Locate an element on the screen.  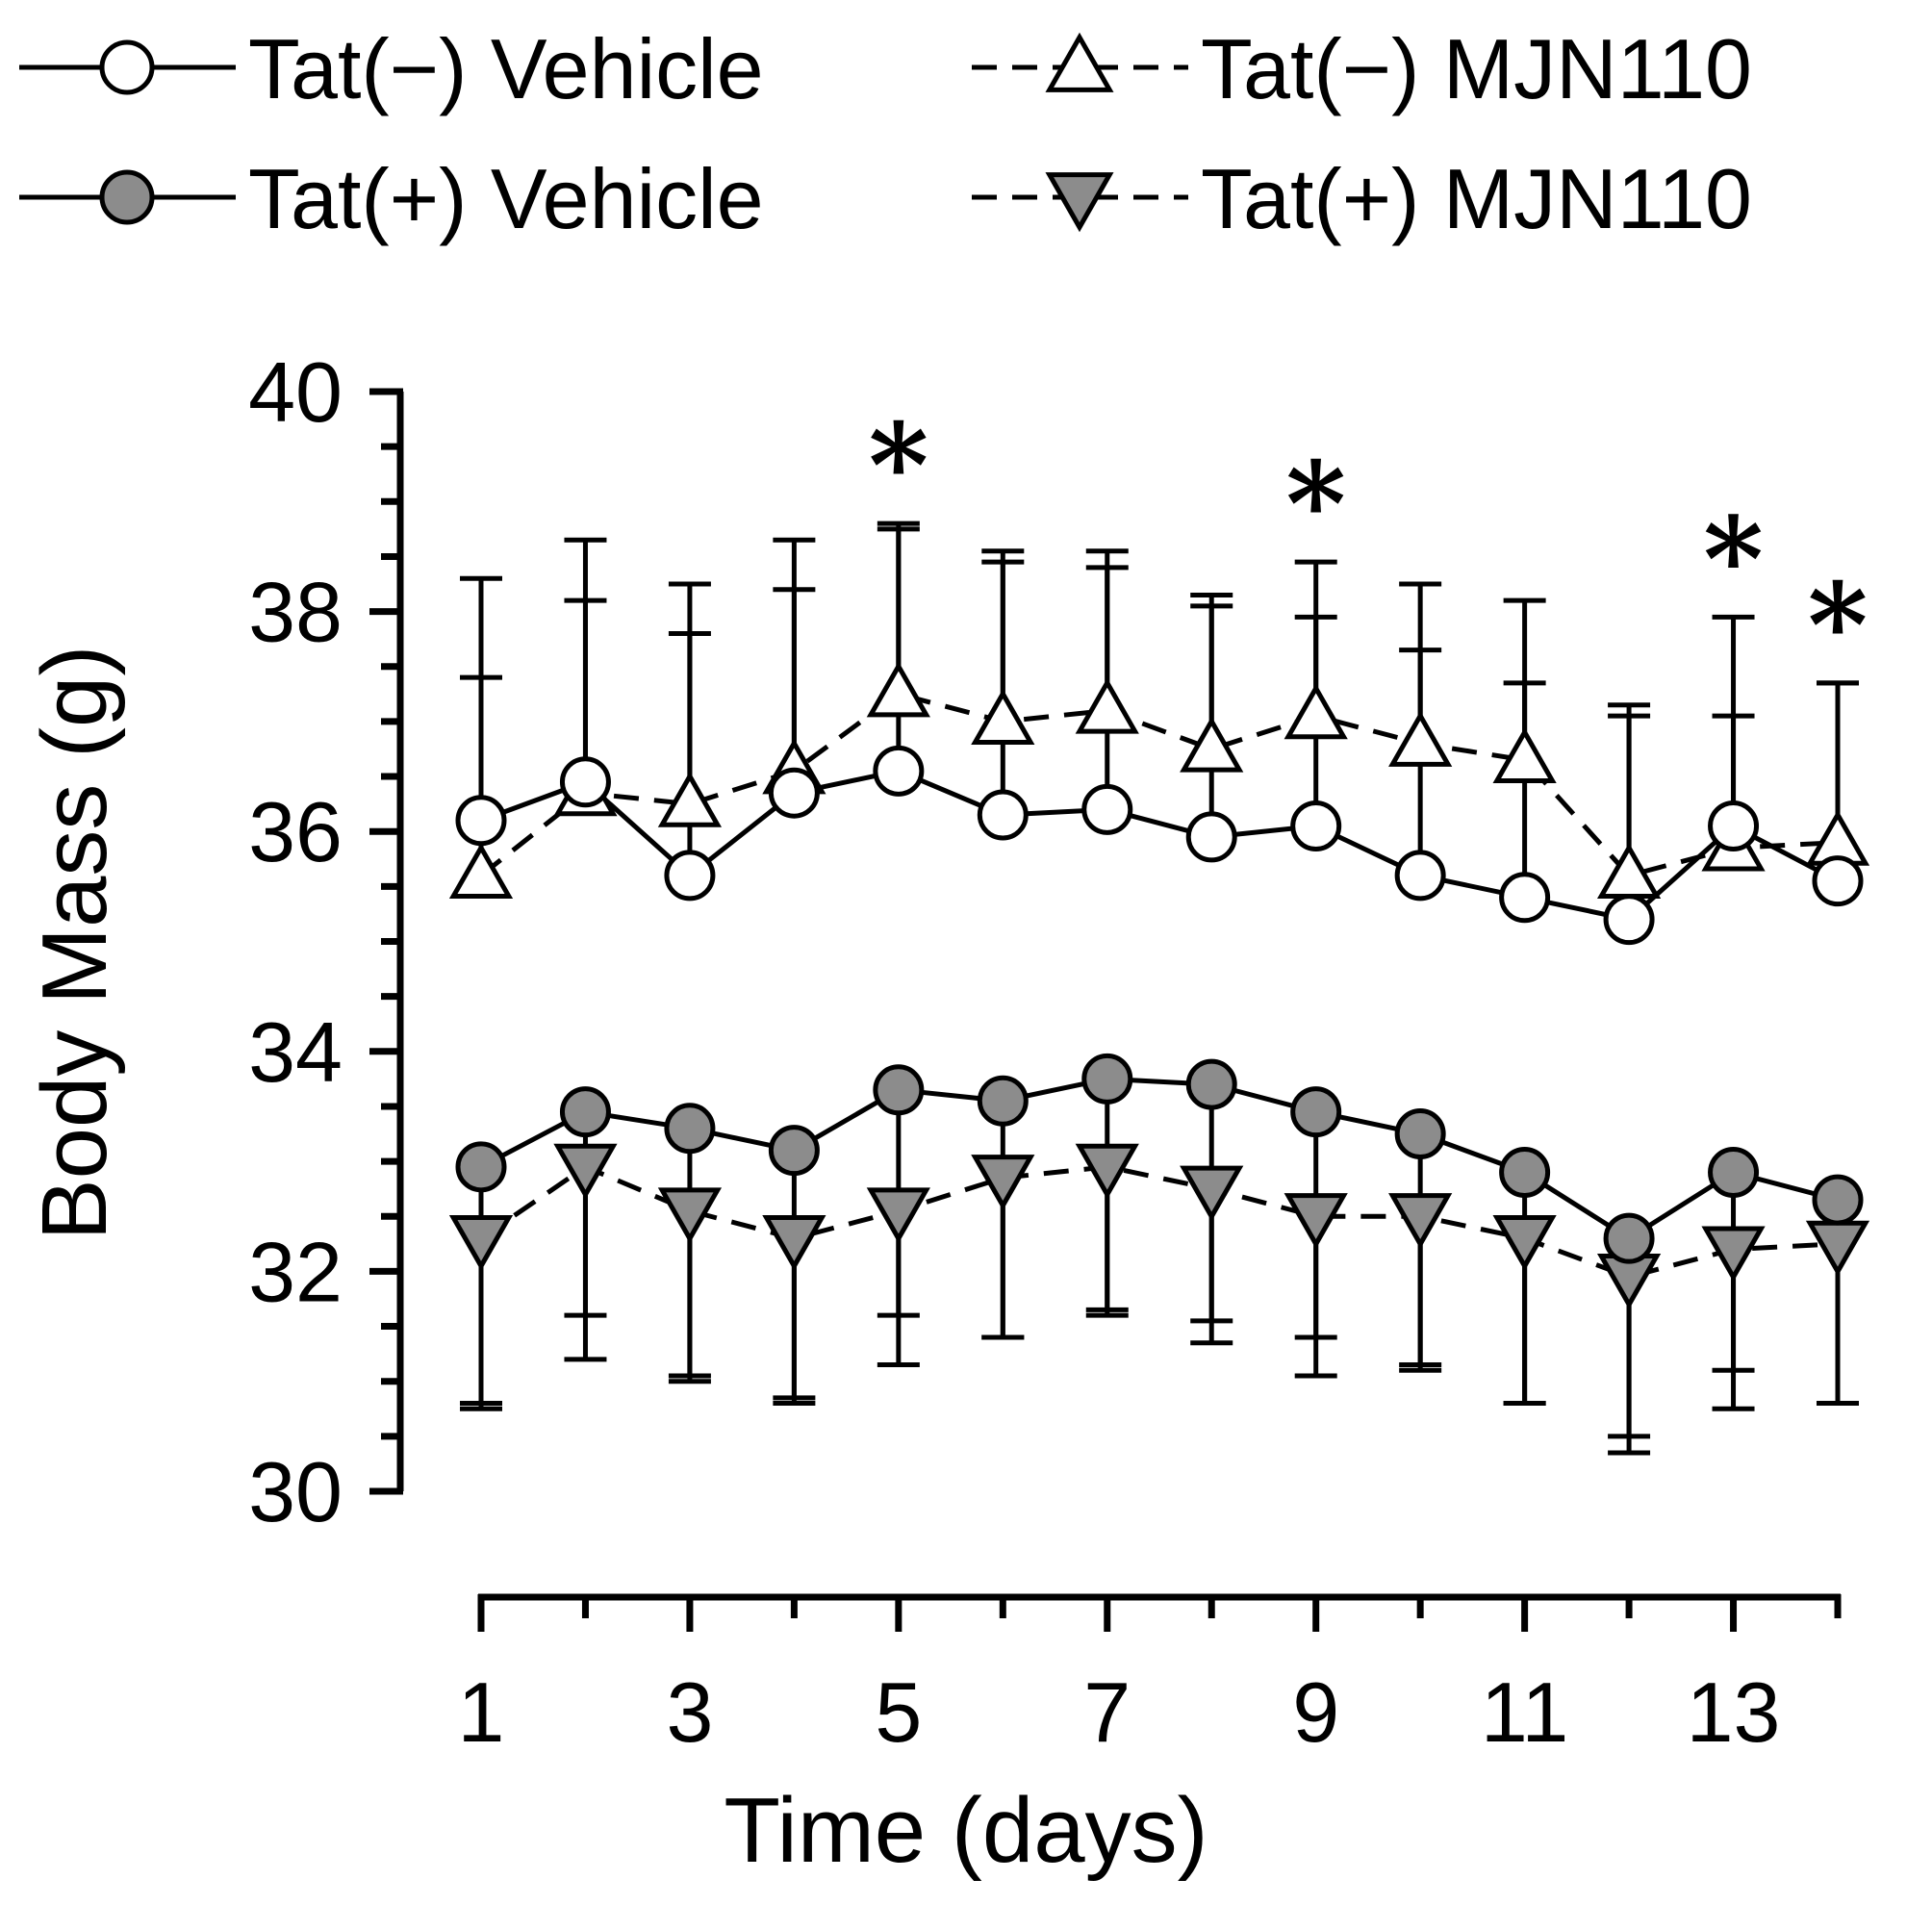
series-line is located at coordinates (1159, 784).